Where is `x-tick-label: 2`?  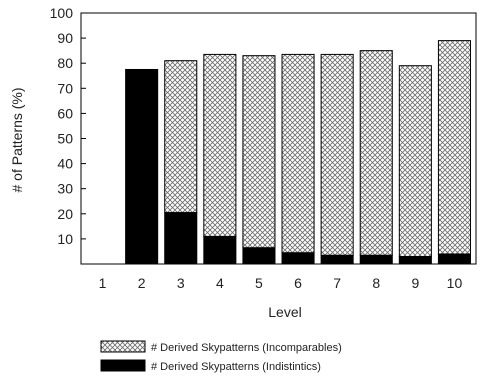 x-tick-label: 2 is located at coordinates (142, 283).